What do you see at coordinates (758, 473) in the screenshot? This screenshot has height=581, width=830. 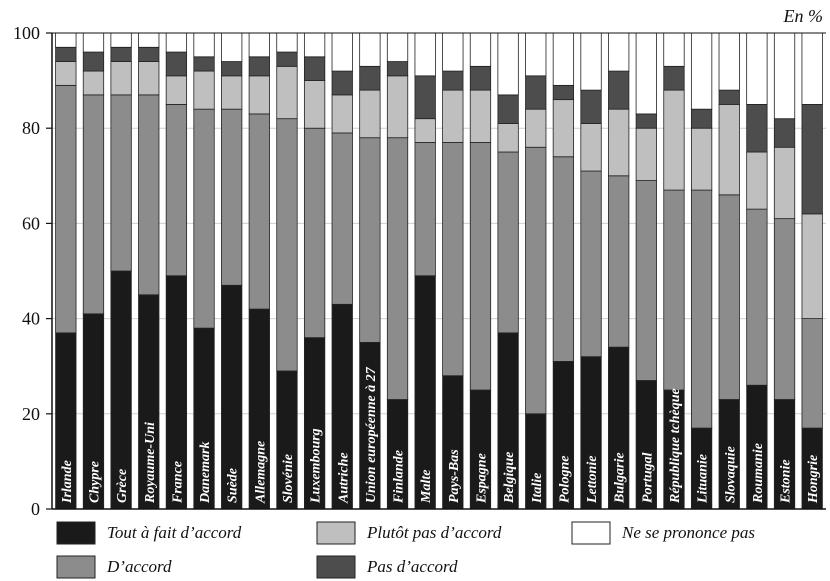 I see `category-label: Roumanie` at bounding box center [758, 473].